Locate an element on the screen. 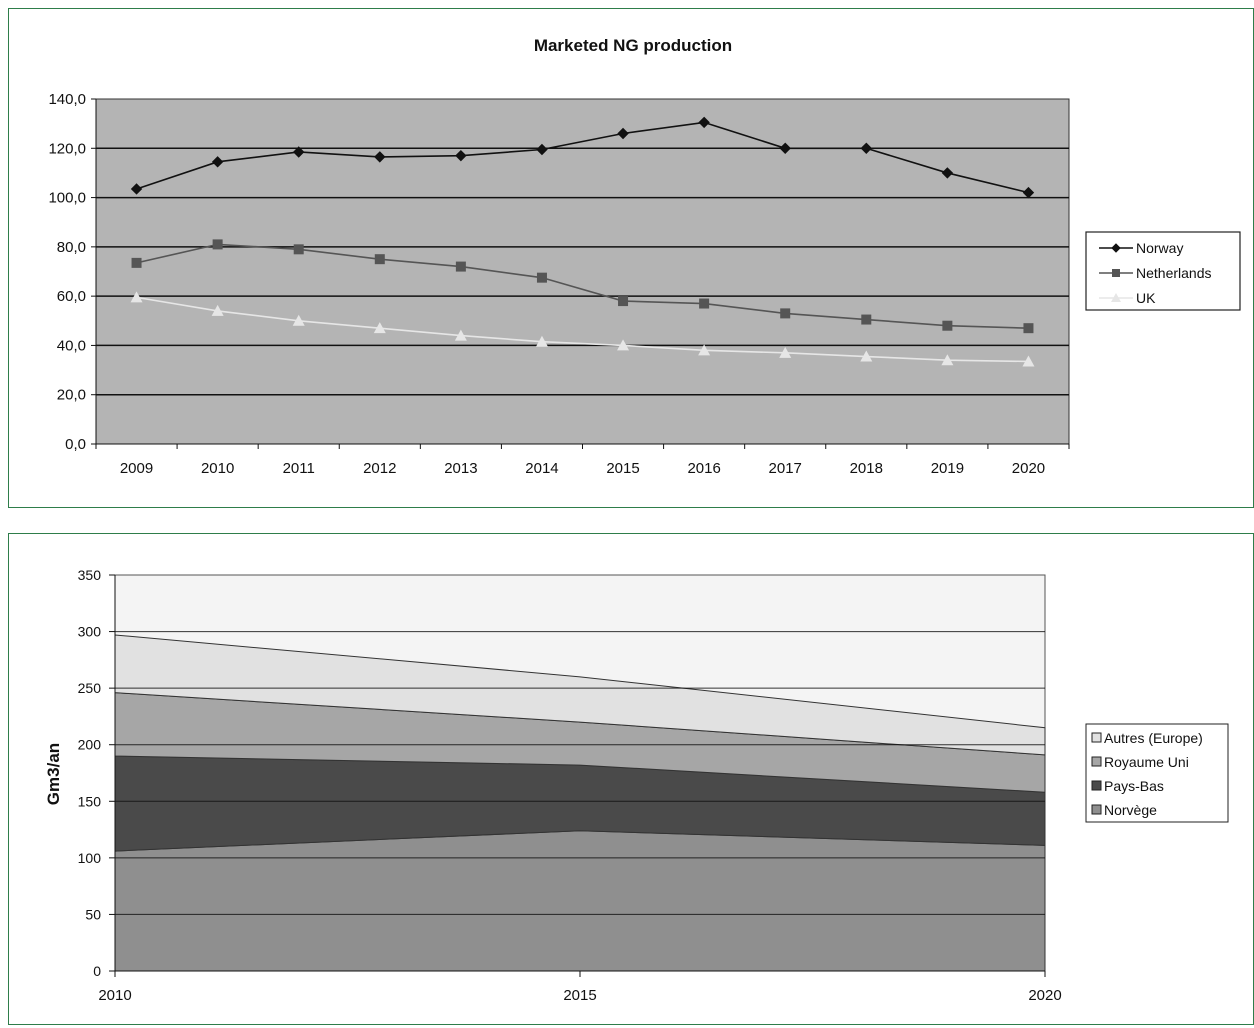 This screenshot has height=1028, width=1254. y-tick-label: 300 is located at coordinates (90, 632).